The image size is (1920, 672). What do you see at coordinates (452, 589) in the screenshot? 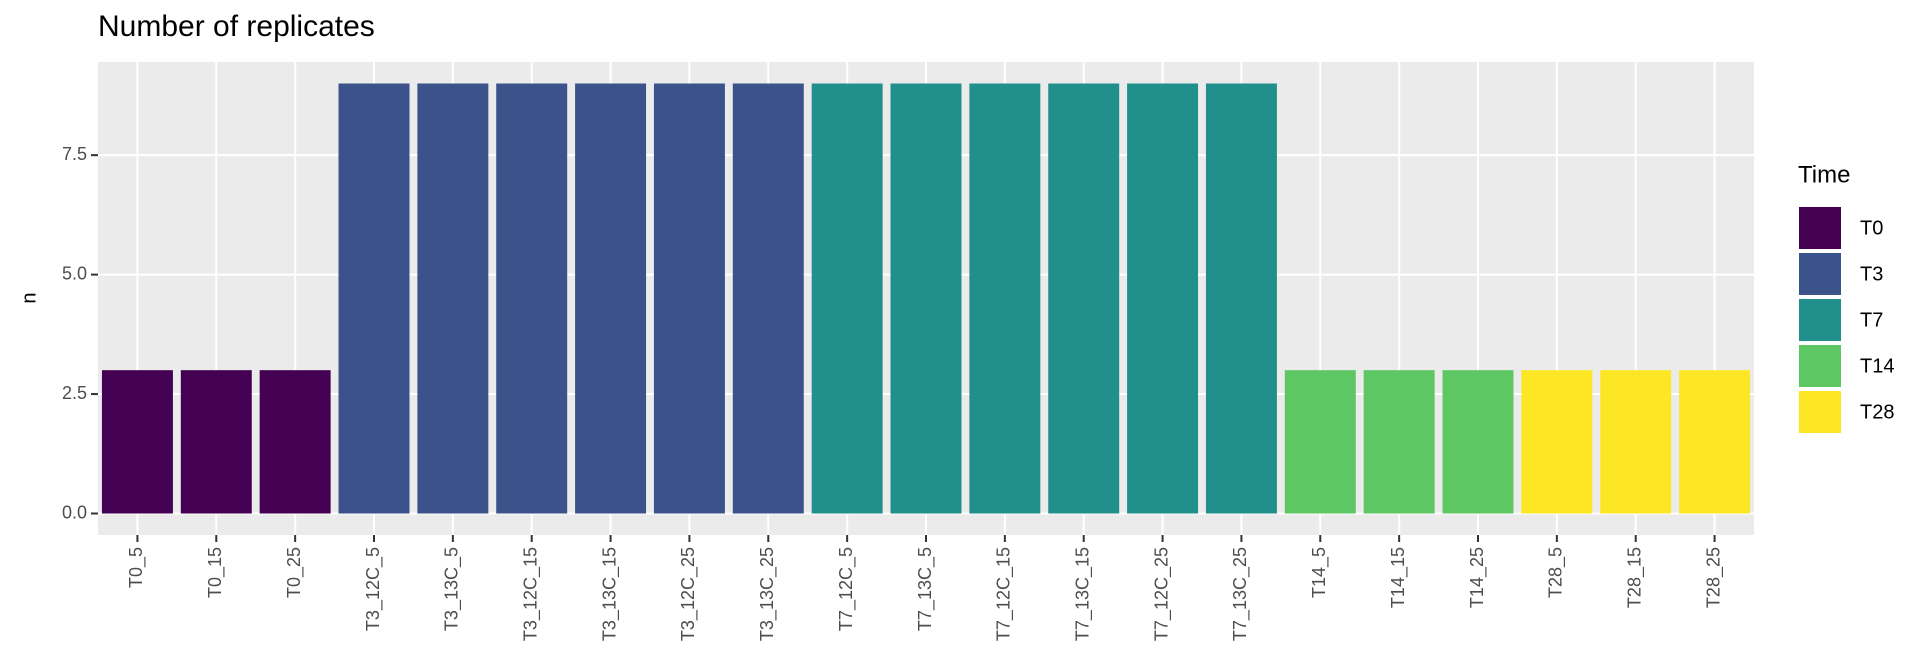
I see `x-tick-label: T3_13C_5` at bounding box center [452, 589].